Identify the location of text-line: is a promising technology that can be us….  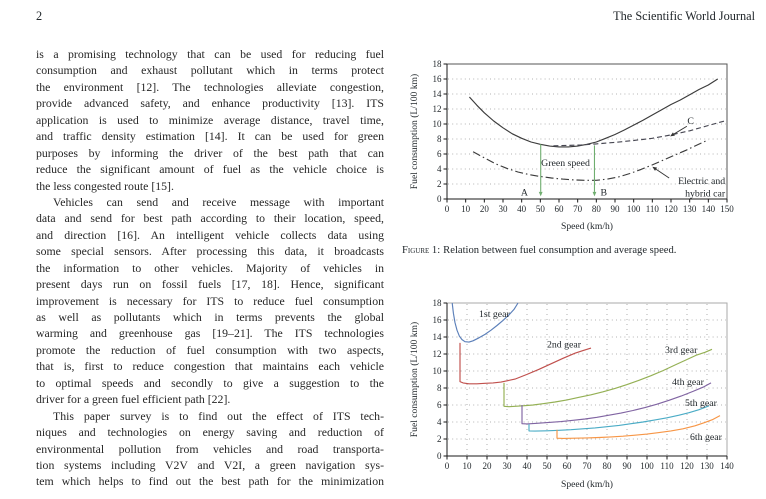
(210, 54).